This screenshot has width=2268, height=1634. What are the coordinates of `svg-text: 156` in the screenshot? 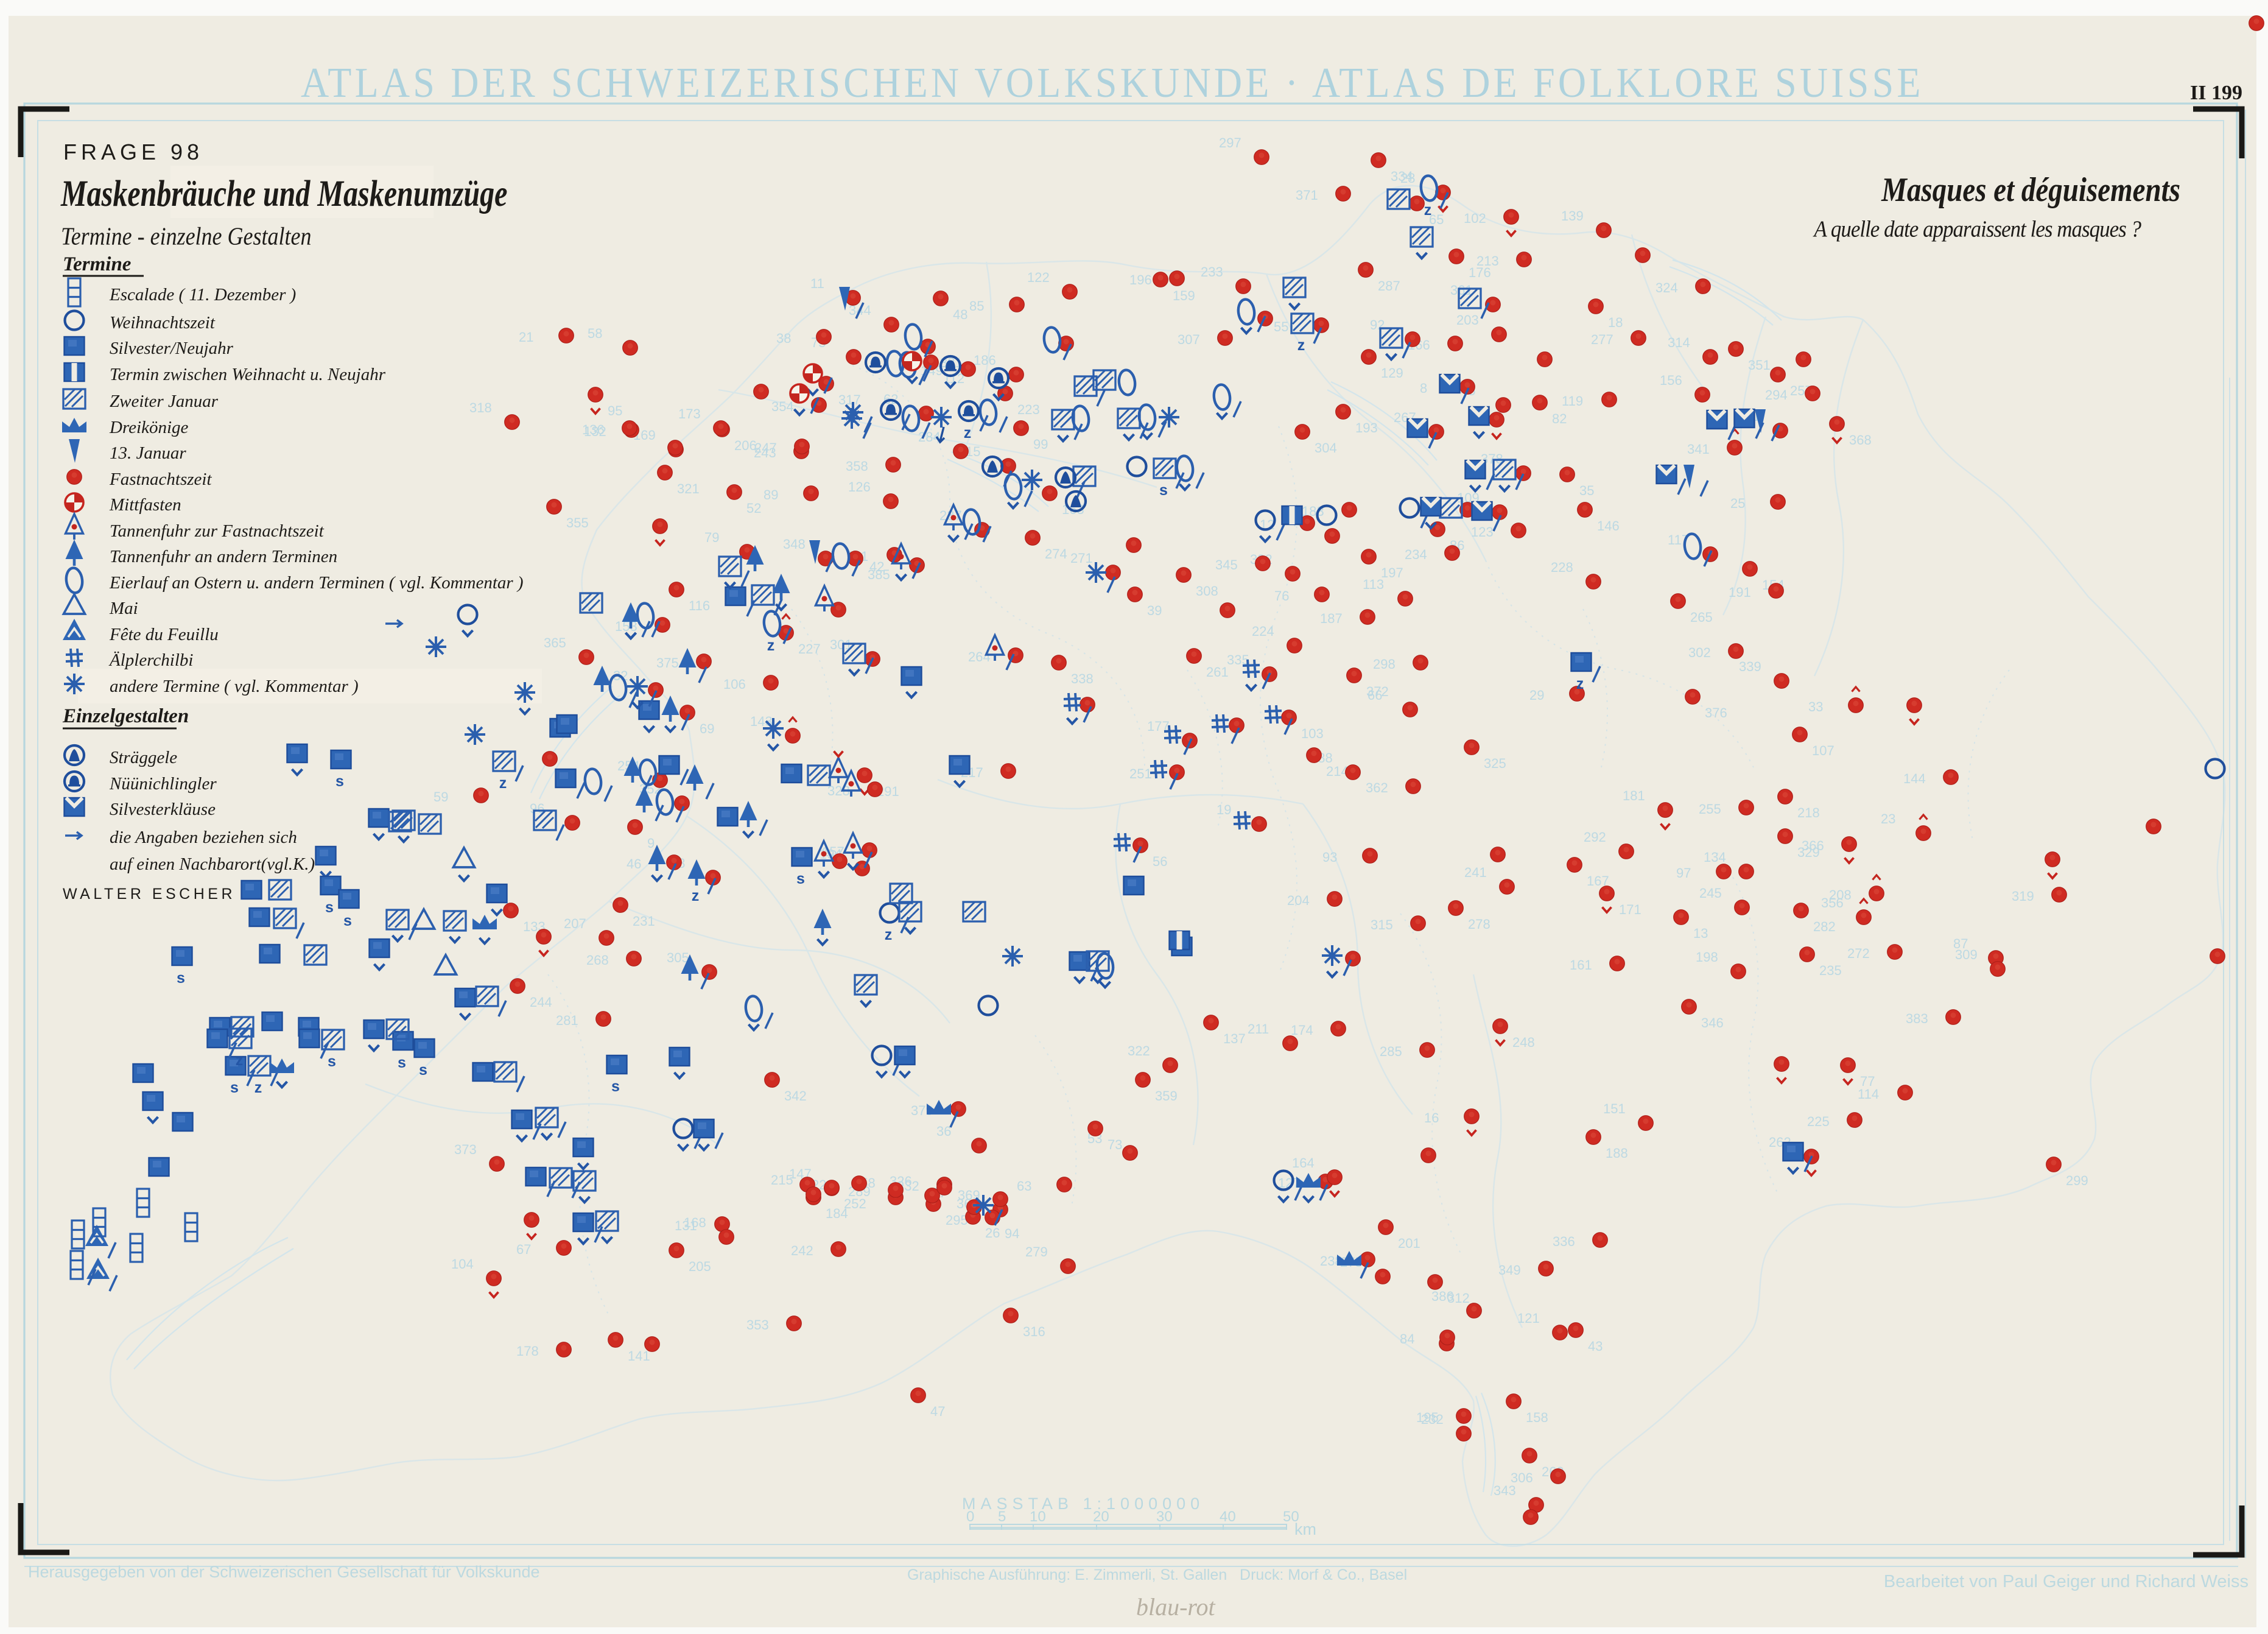 It's located at (1671, 380).